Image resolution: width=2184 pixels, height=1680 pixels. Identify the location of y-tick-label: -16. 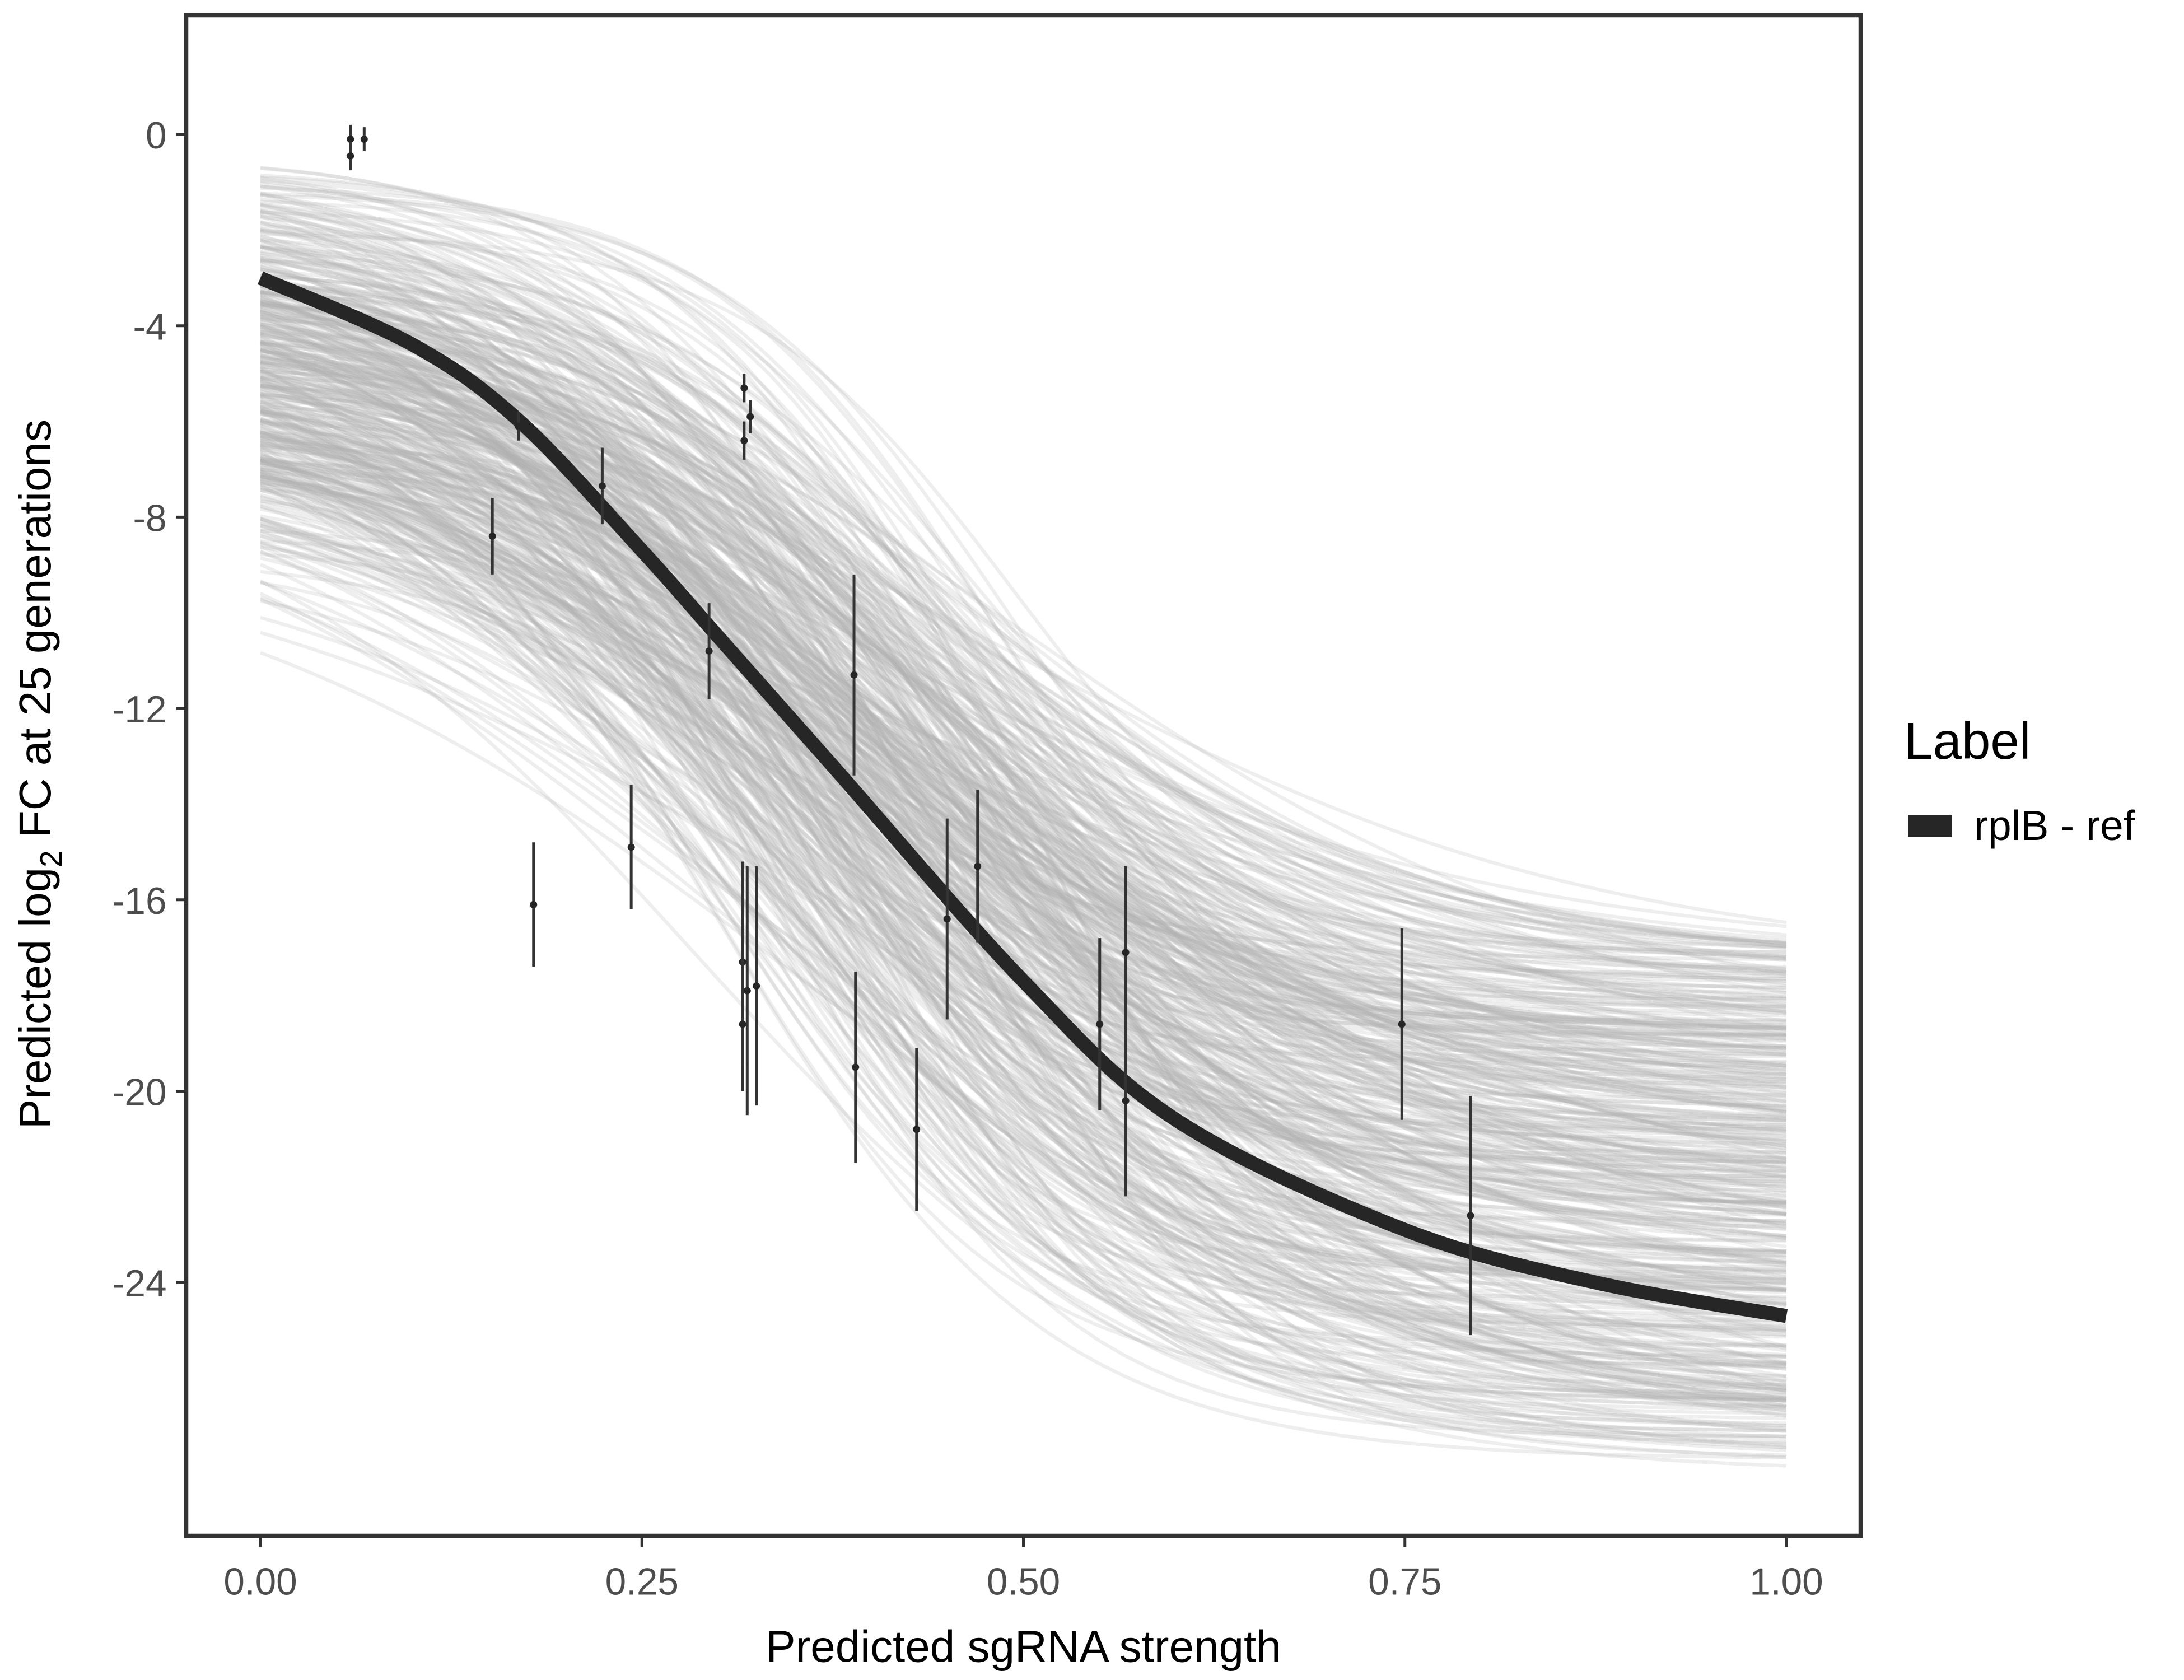
(140, 901).